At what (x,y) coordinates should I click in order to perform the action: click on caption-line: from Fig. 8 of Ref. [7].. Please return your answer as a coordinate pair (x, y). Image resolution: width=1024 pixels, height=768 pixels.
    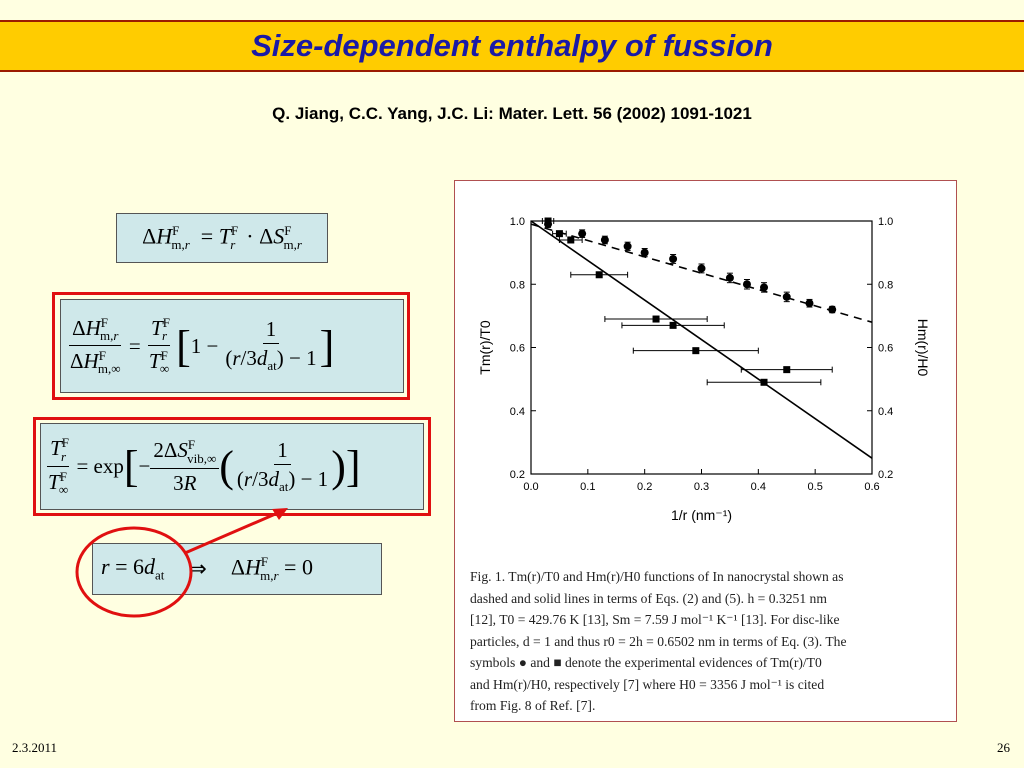
    Looking at the image, I should click on (533, 705).